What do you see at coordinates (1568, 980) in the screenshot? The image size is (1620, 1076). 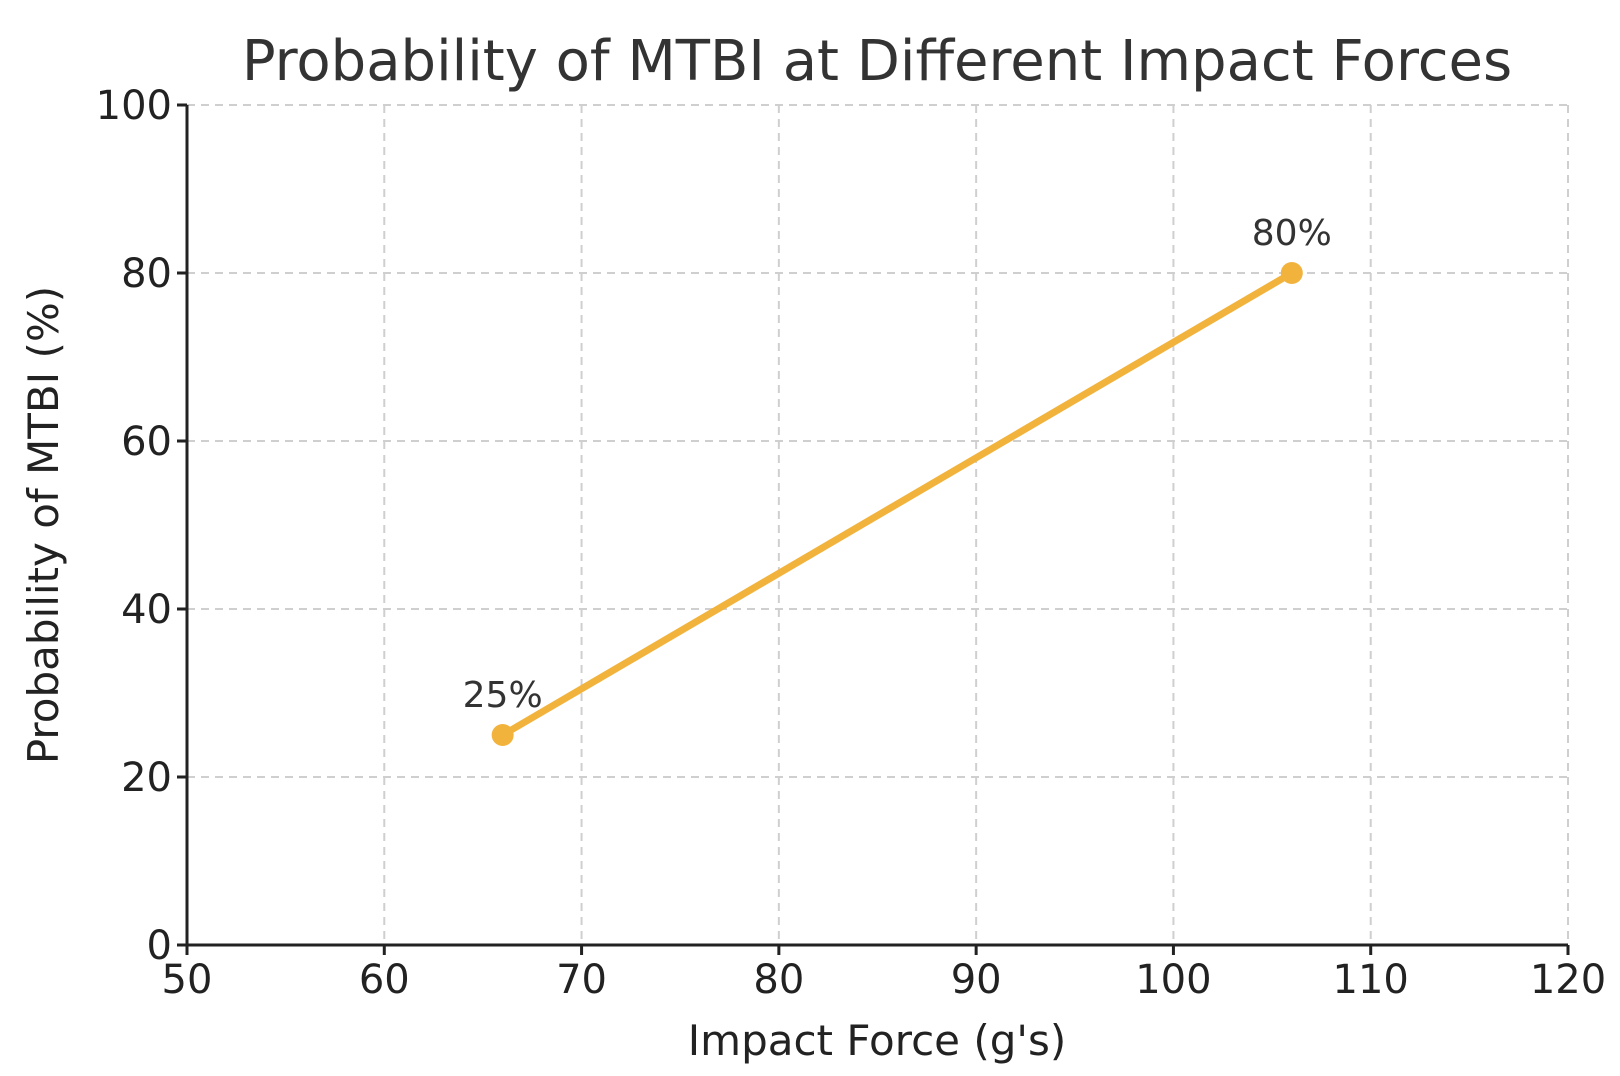 I see `x-tick-label: 120` at bounding box center [1568, 980].